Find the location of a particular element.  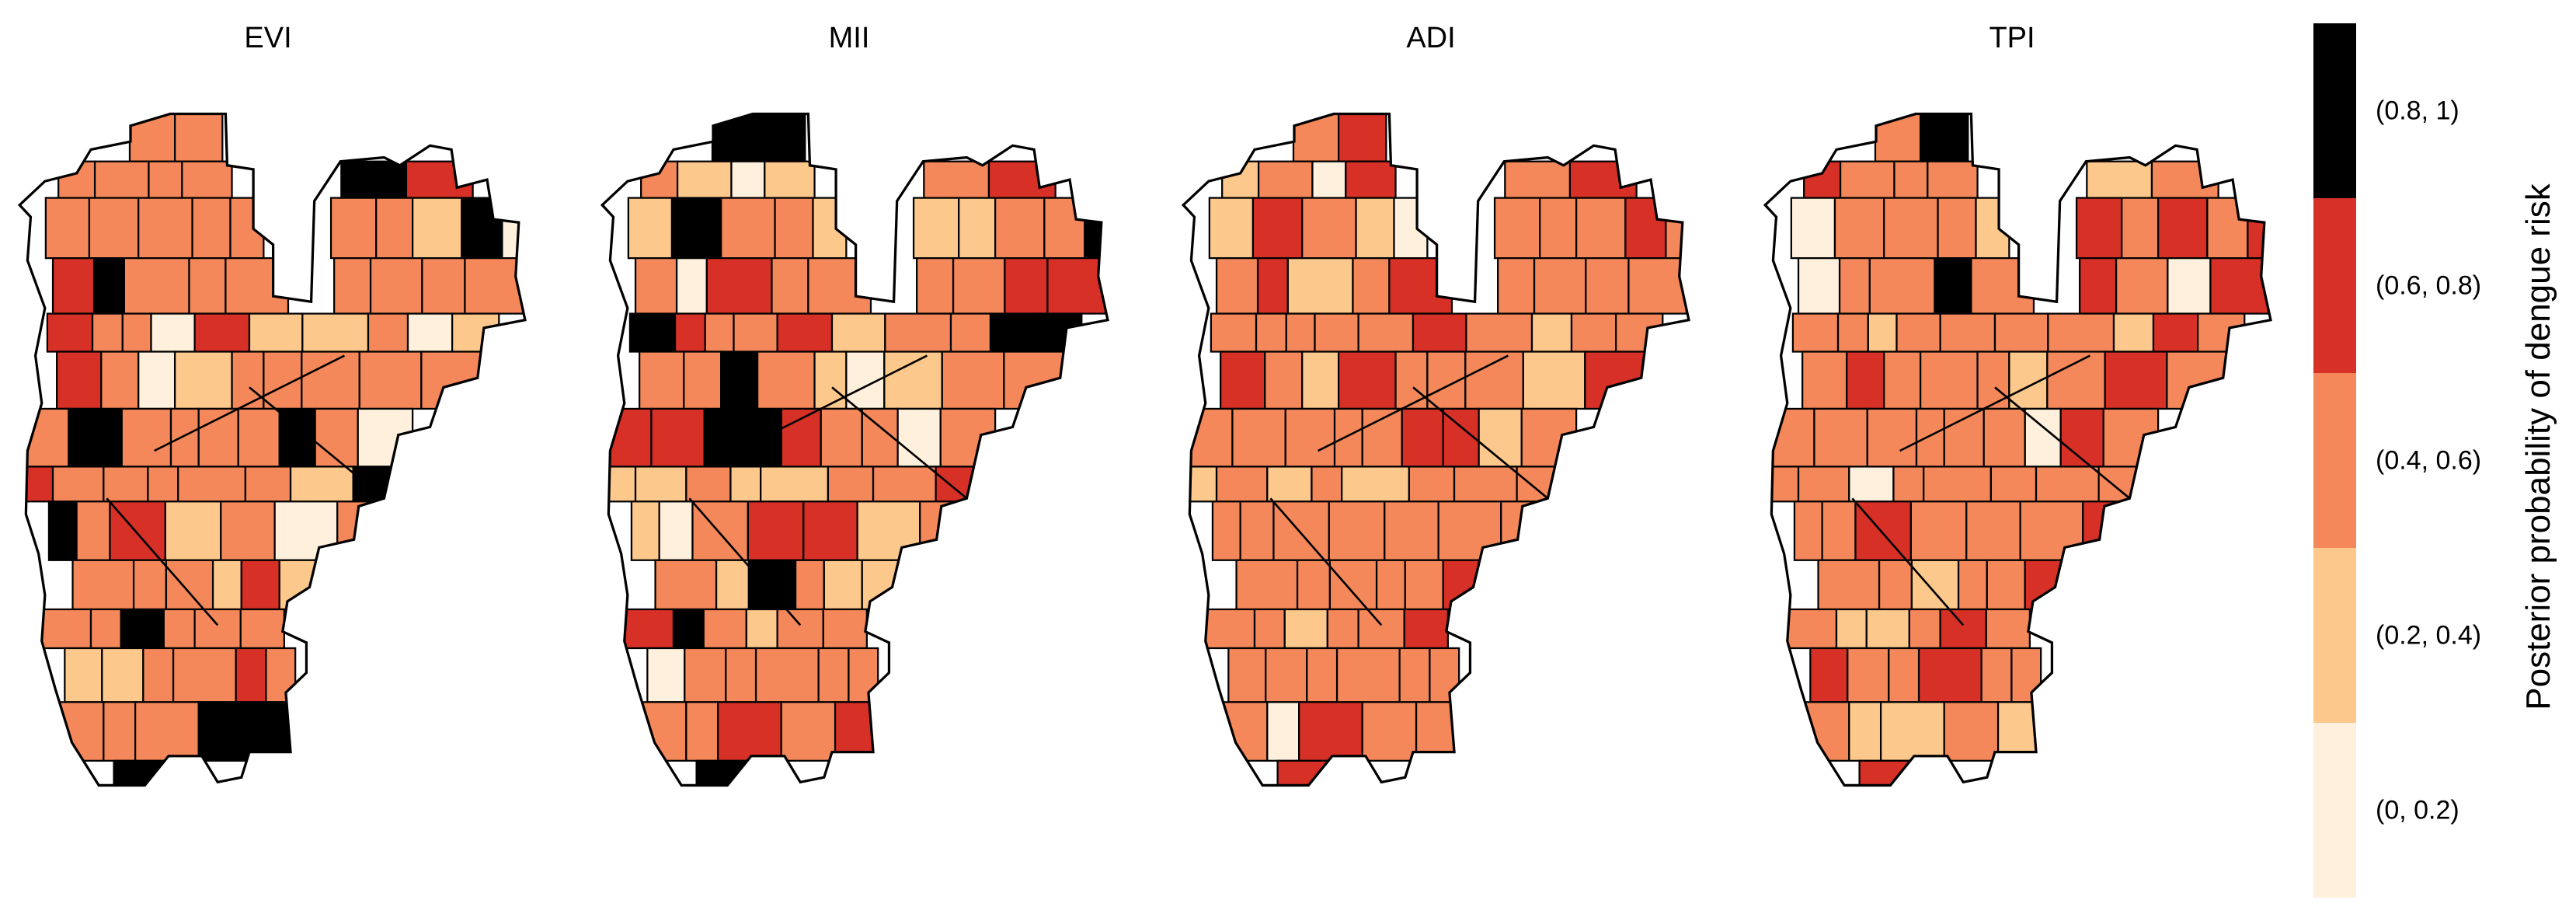

map-adi is located at coordinates (1435, 449).